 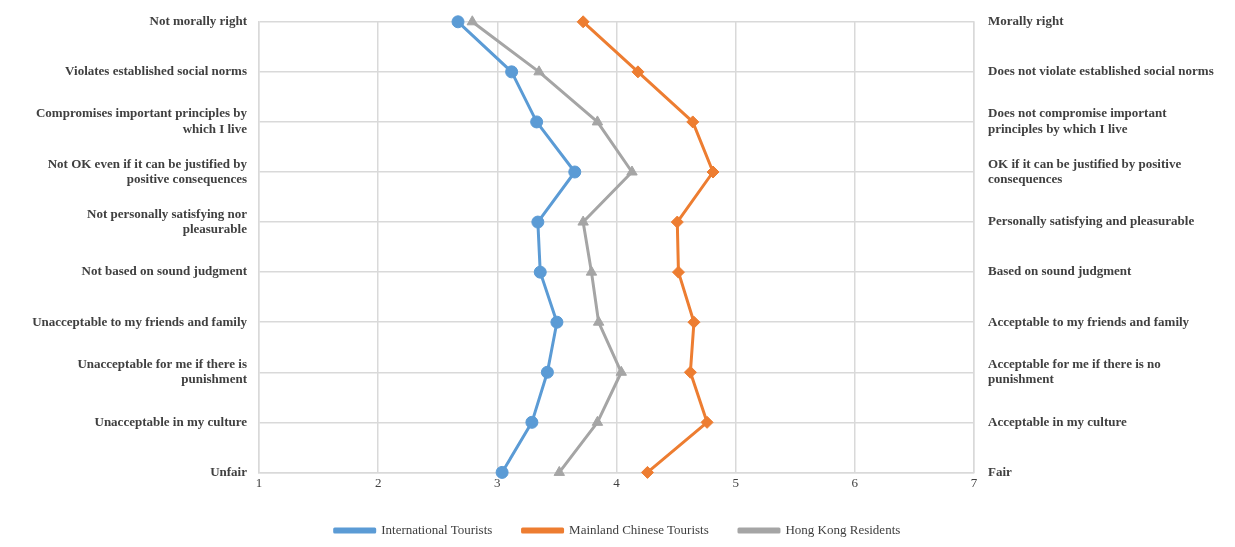 I want to click on y2-tick-label: Personally satisfying and pleasurable, so click(x=1091, y=221).